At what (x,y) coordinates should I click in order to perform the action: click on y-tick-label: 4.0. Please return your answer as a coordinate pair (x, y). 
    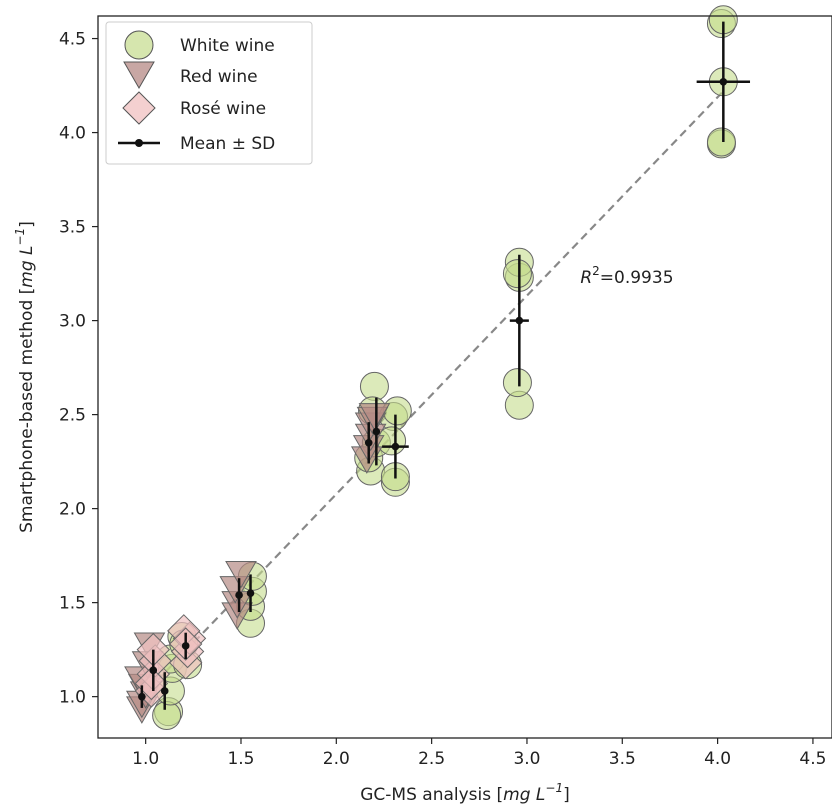
    Looking at the image, I should click on (72, 134).